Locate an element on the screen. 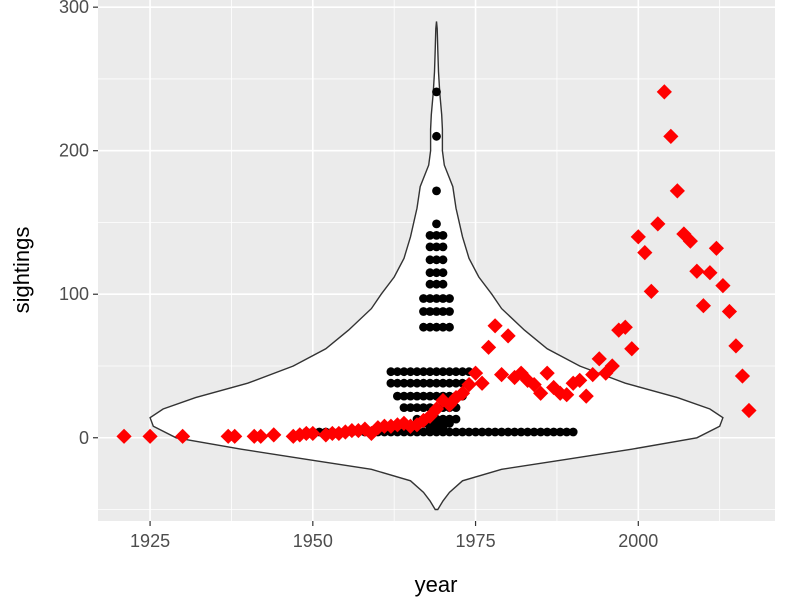 The width and height of the screenshot is (787, 607). y-axis-title: sightings is located at coordinates (21, 270).